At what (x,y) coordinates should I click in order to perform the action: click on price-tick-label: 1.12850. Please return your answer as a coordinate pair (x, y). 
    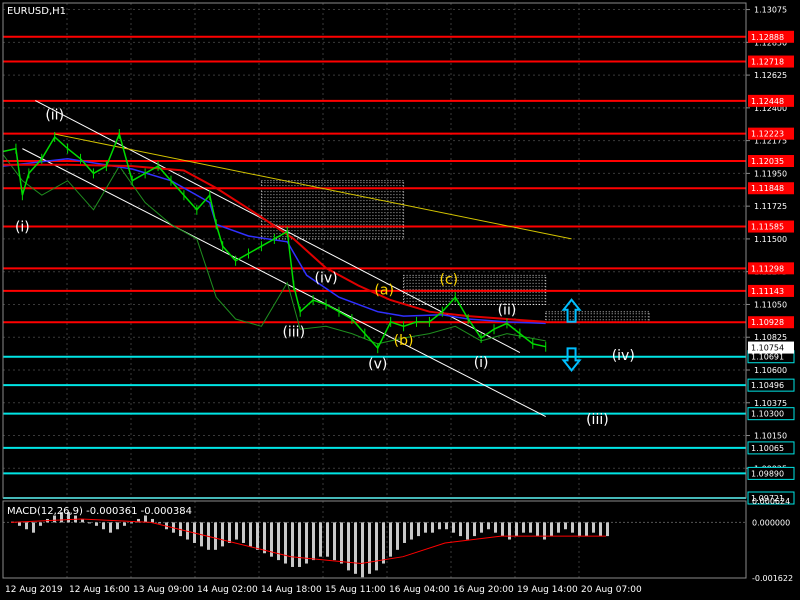
    Looking at the image, I should click on (770, 42).